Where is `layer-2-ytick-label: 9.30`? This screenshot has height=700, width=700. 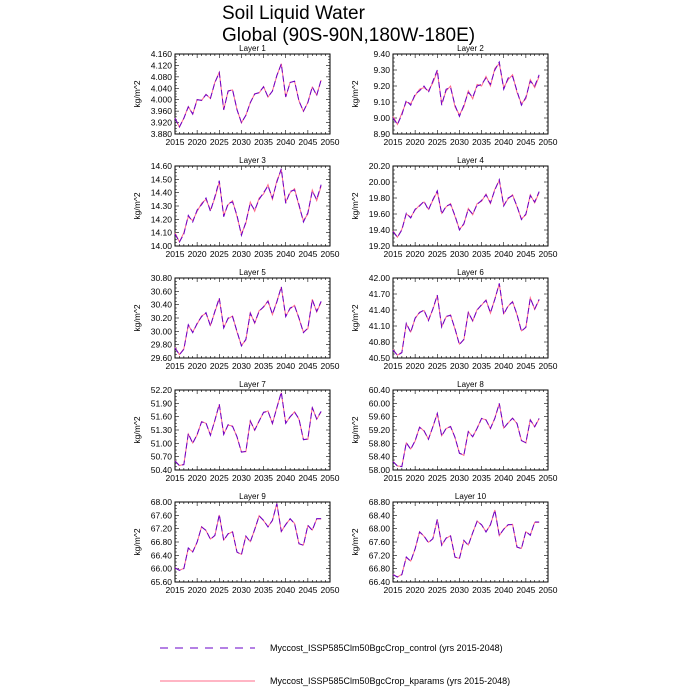
layer-2-ytick-label: 9.30 is located at coordinates (381, 70).